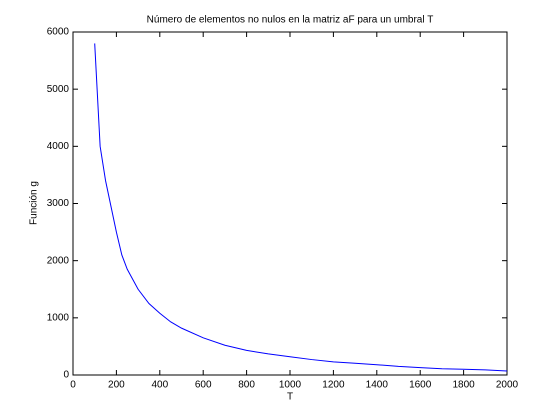  Describe the element at coordinates (58, 317) in the screenshot. I see `y-tick-label: 1000` at that location.